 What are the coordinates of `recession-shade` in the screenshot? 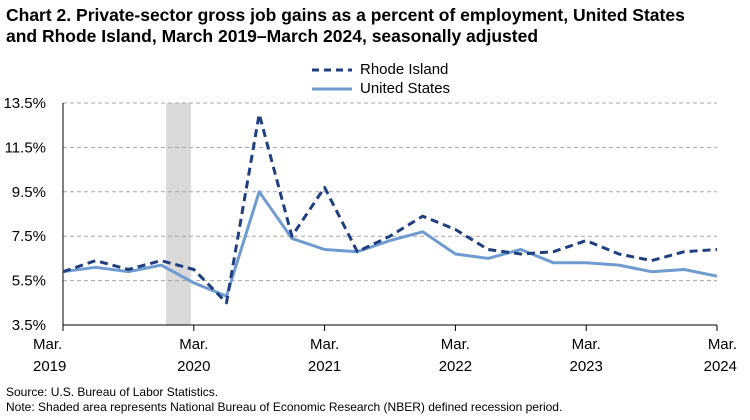 It's located at (178, 214).